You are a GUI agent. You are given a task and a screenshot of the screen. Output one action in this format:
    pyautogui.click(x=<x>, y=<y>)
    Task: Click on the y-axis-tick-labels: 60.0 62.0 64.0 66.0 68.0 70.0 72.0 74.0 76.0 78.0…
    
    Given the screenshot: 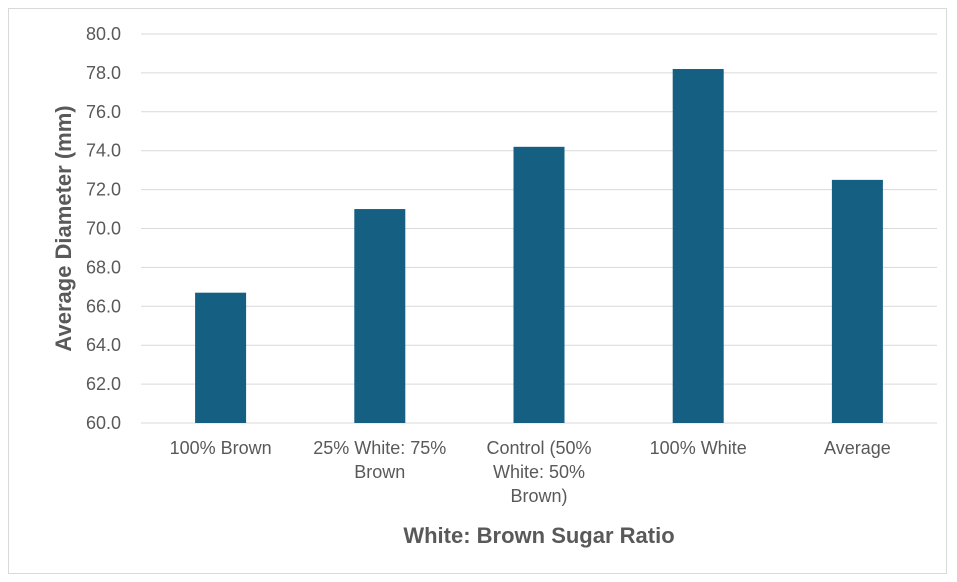 What is the action you would take?
    pyautogui.click(x=103, y=228)
    